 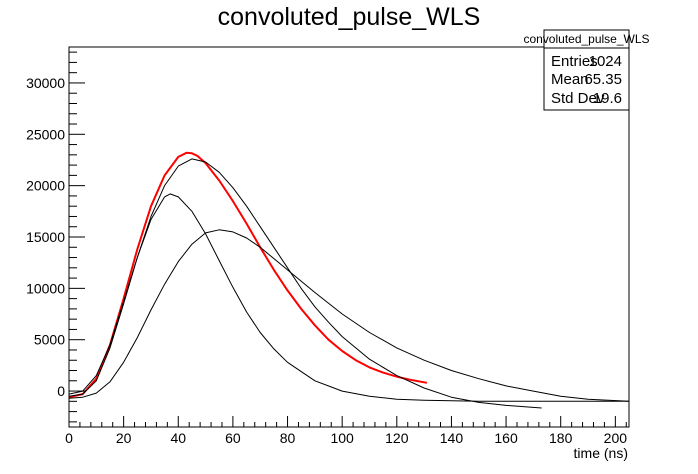 What do you see at coordinates (452, 438) in the screenshot?
I see `x-tick-label: 140` at bounding box center [452, 438].